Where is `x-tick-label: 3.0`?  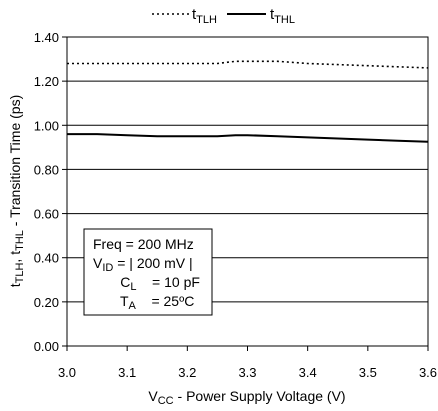 x-tick-label: 3.0 is located at coordinates (67, 372).